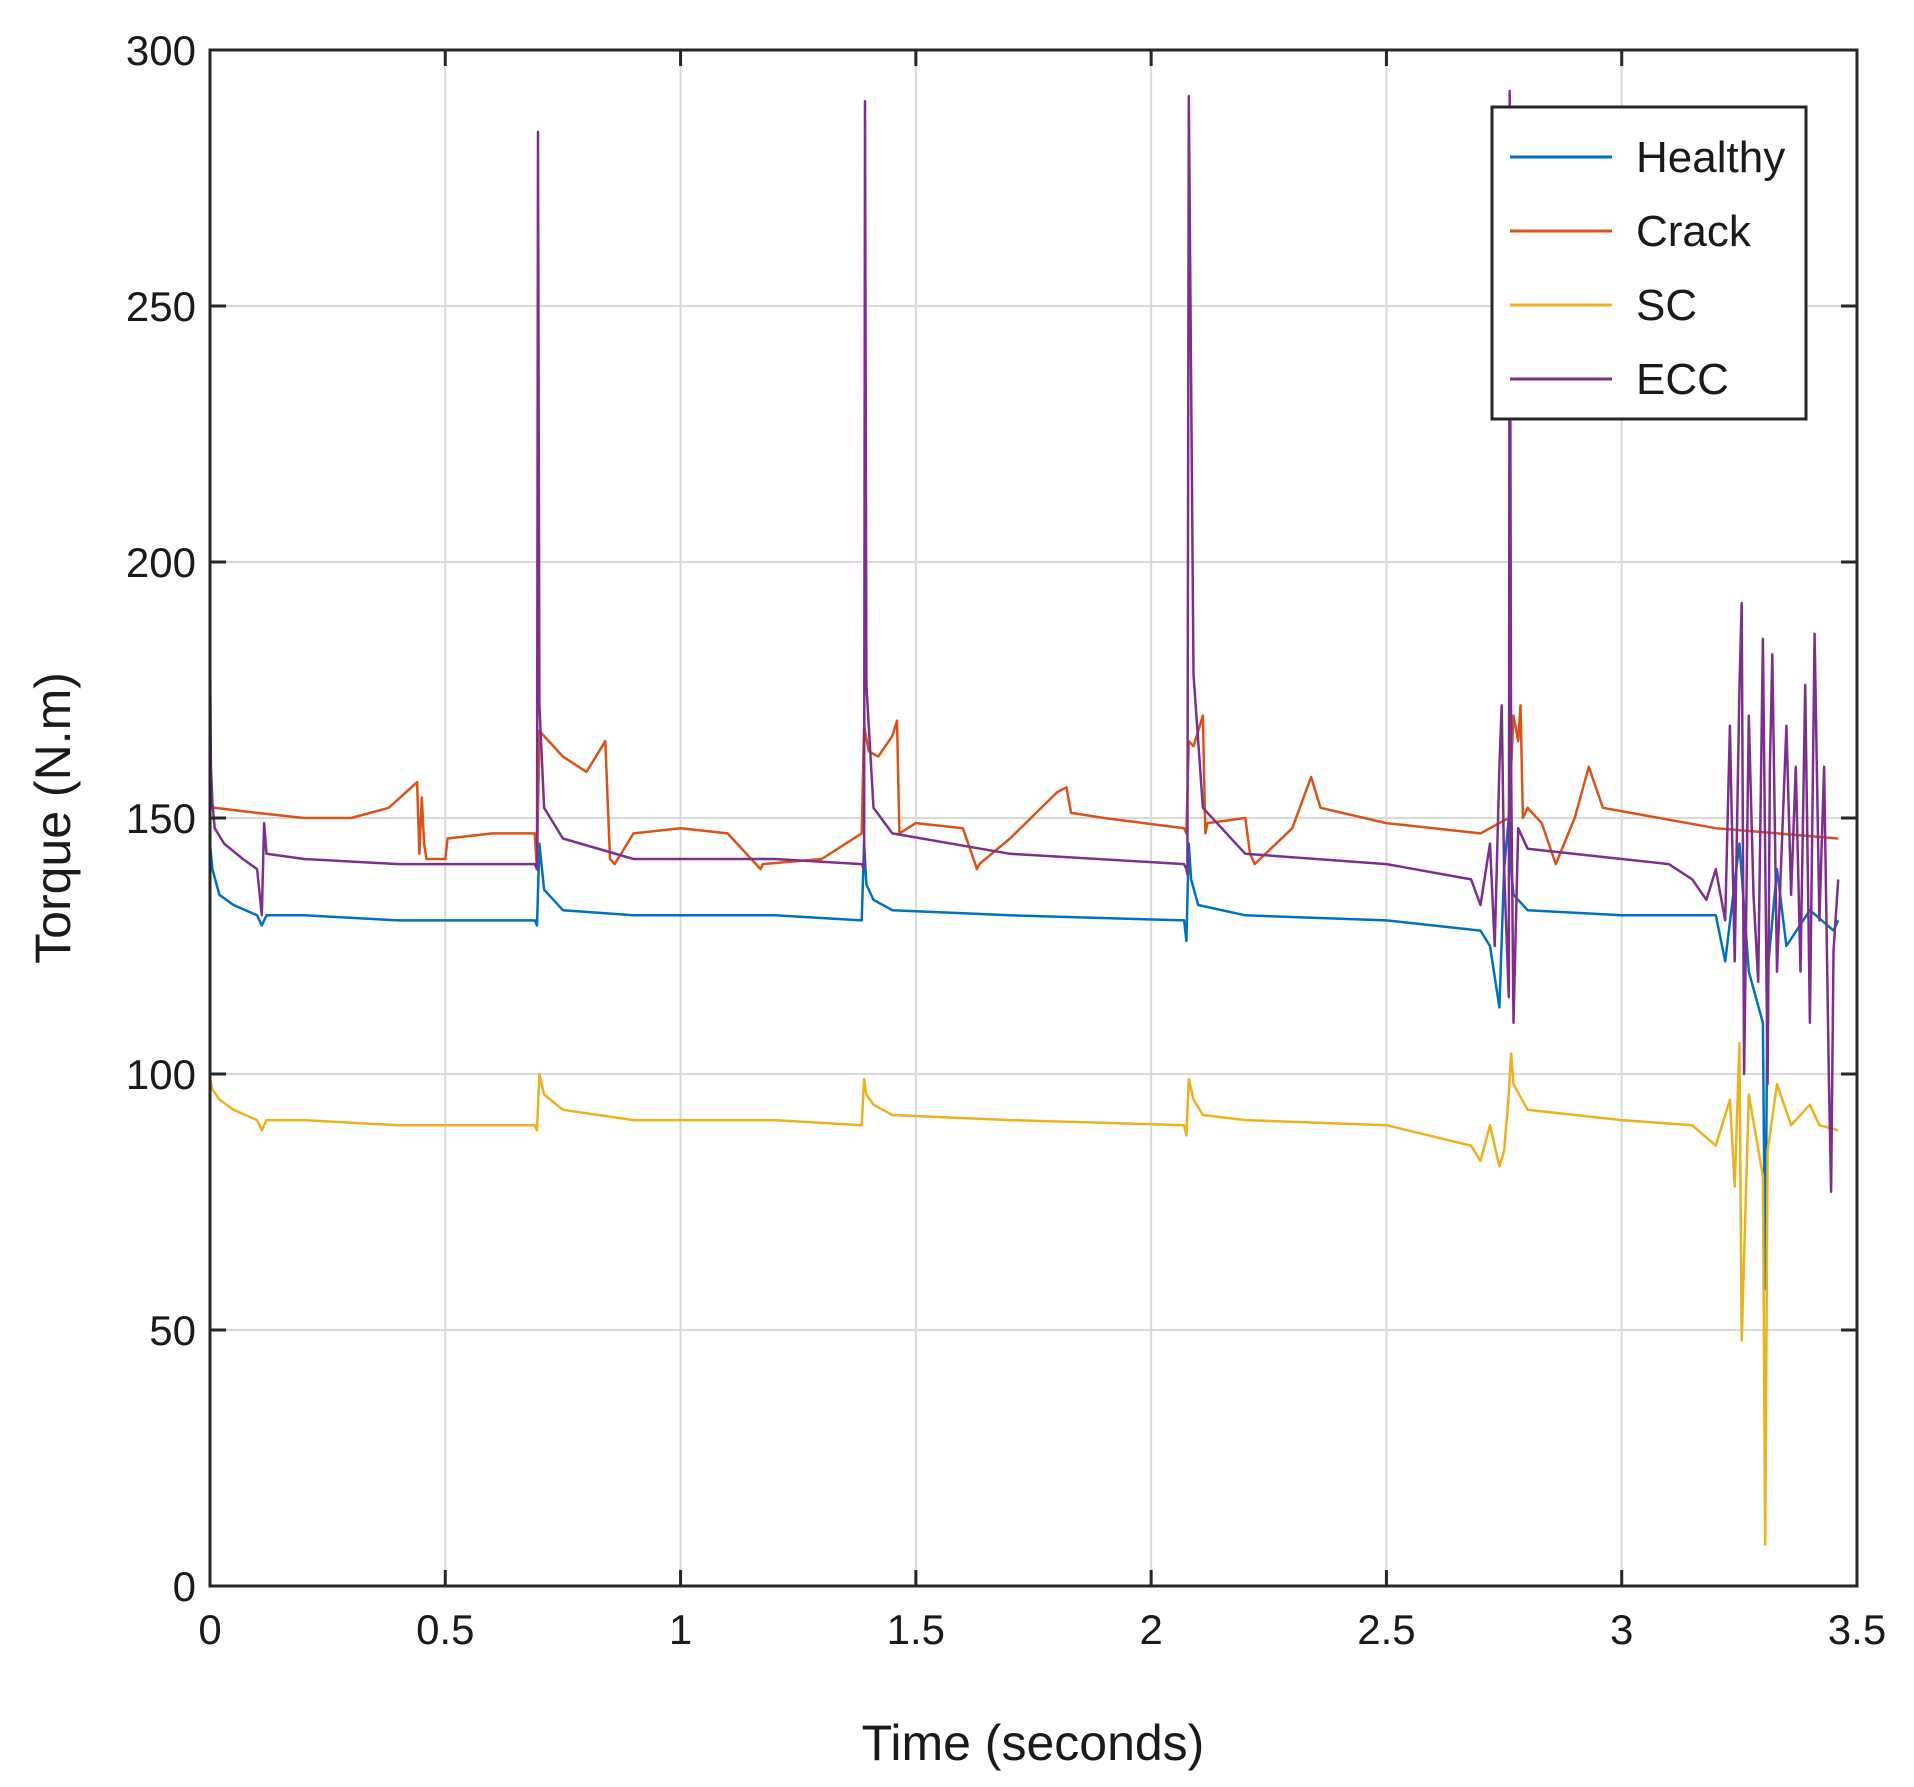 The image size is (1914, 1787). I want to click on x-tick-label: 3, so click(1621, 1629).